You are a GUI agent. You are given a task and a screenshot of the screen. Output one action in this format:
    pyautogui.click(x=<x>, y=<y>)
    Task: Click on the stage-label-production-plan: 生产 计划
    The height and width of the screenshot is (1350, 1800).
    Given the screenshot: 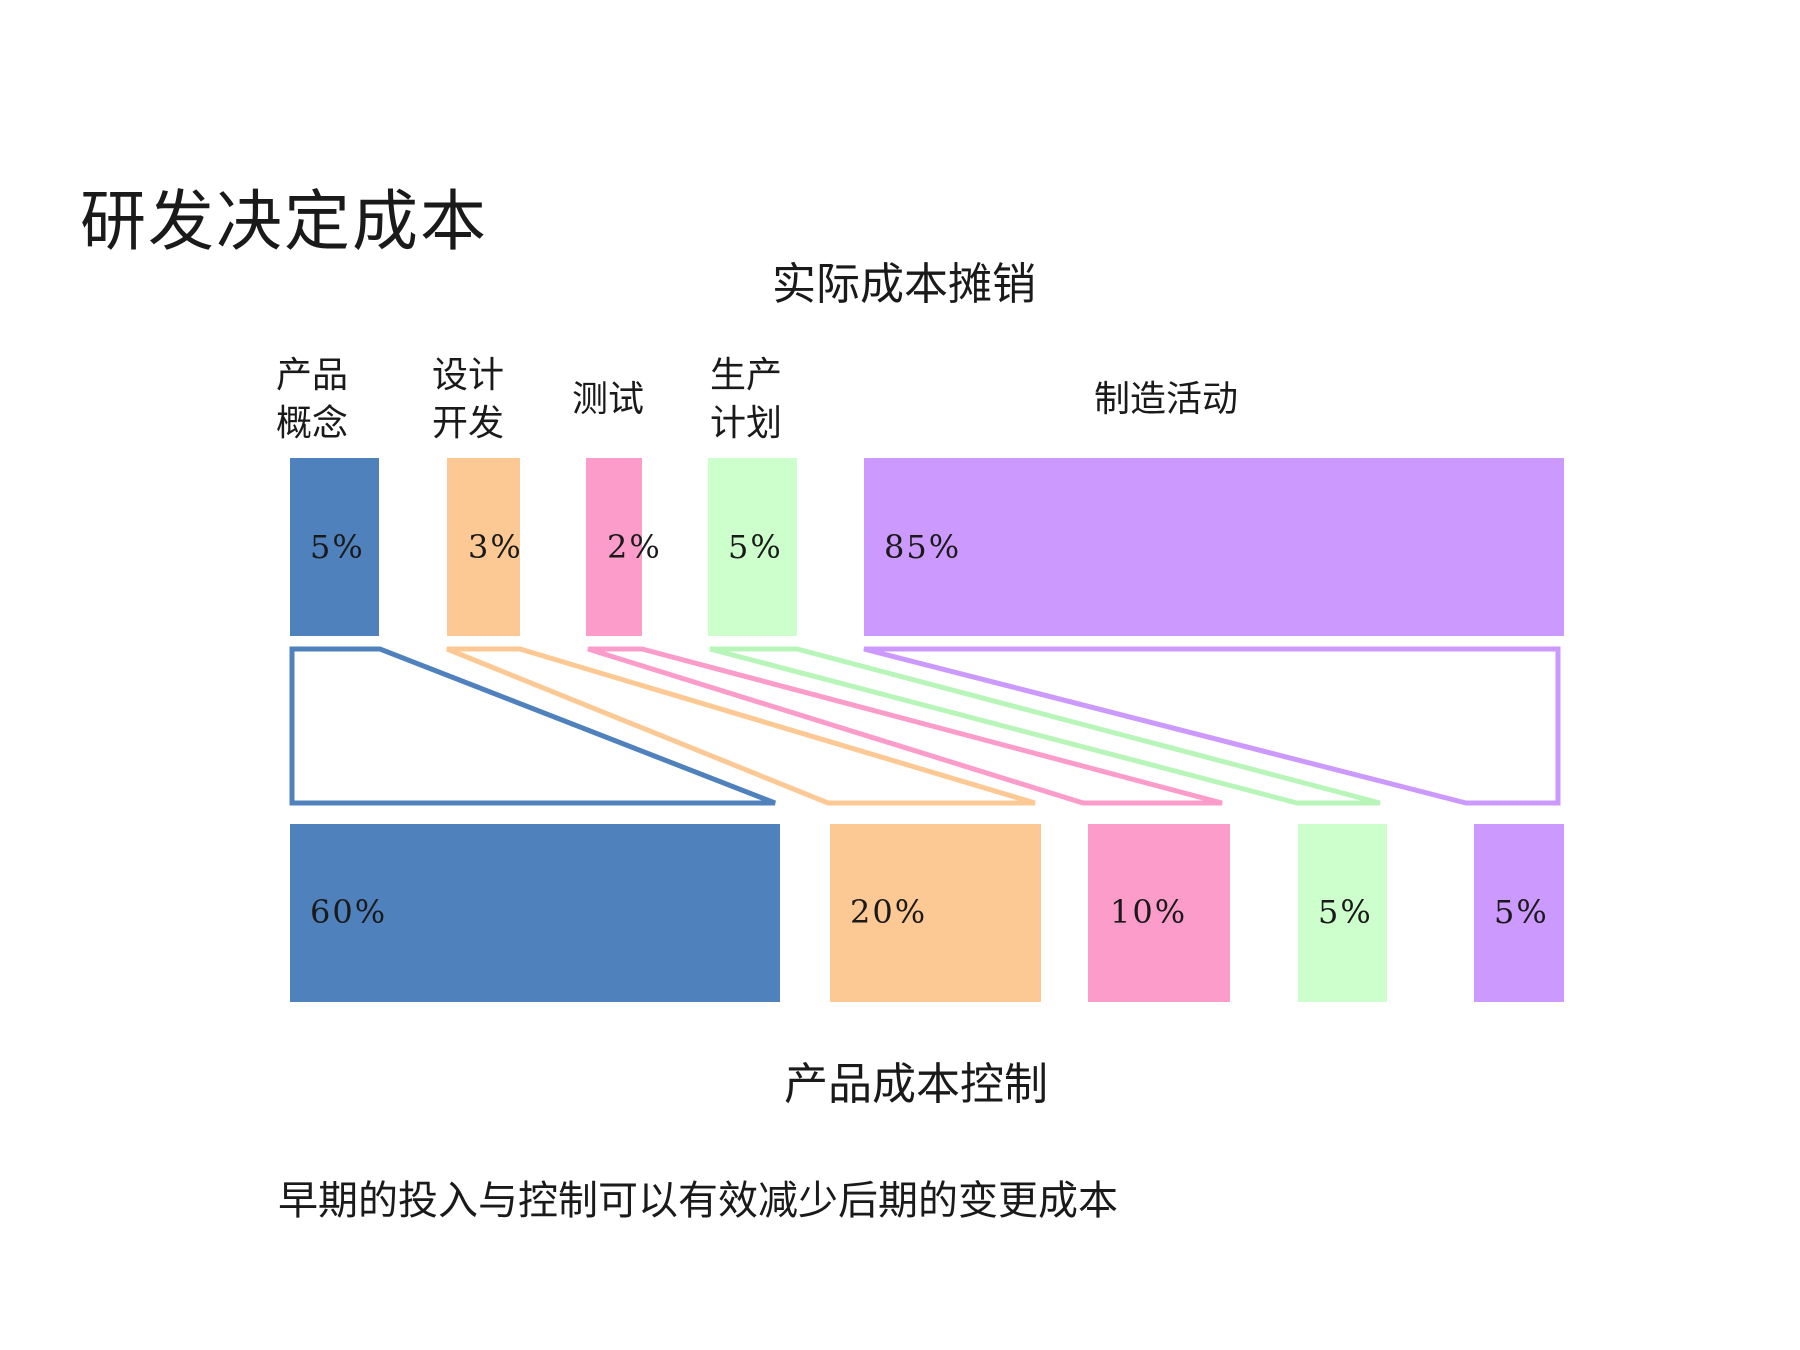 What is the action you would take?
    pyautogui.click(x=746, y=399)
    